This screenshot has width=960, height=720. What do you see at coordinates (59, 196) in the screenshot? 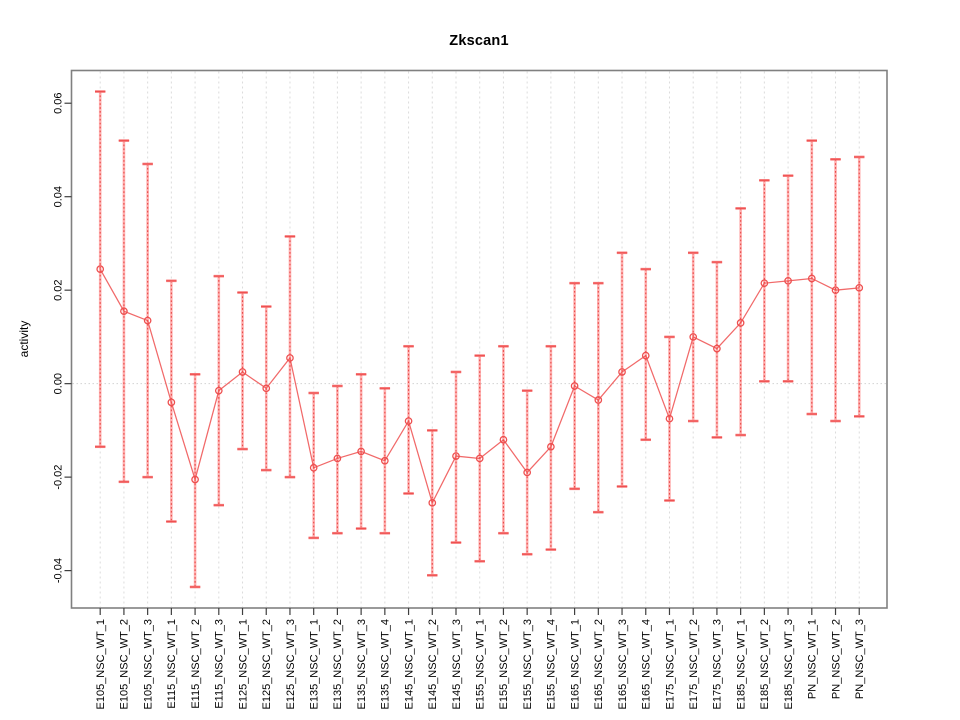
I see `y-tick-label: 0.04` at bounding box center [59, 196].